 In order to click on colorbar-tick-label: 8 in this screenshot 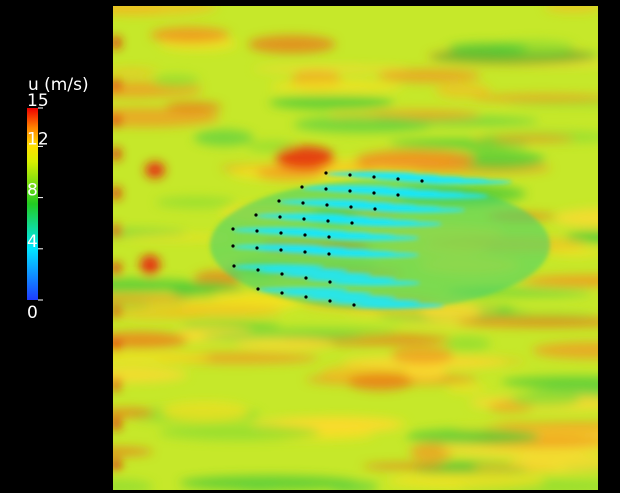, I will do `click(32, 191)`.